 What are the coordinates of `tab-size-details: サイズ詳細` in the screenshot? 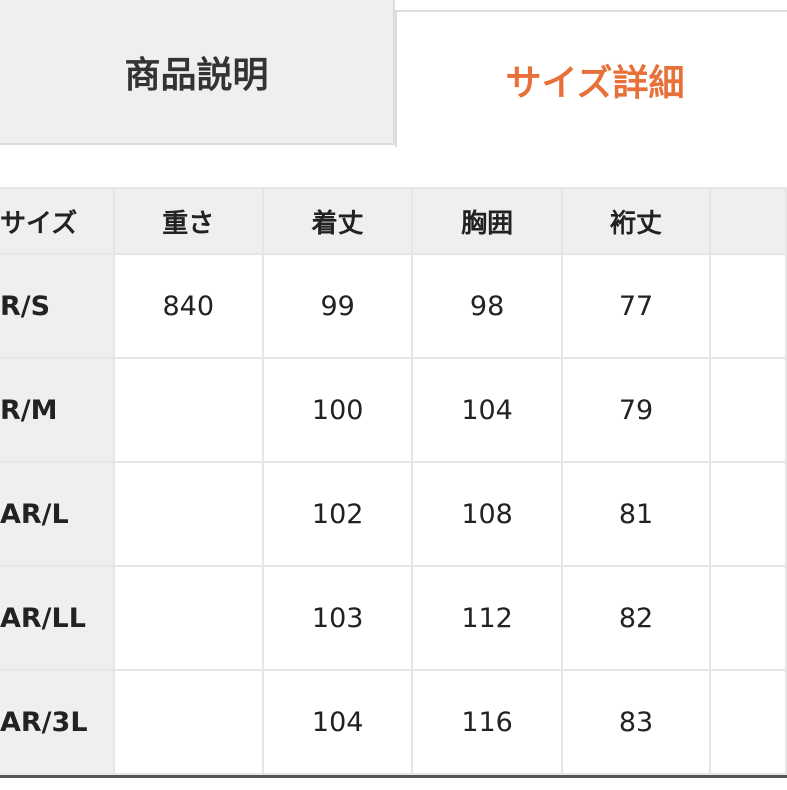 It's located at (591, 78).